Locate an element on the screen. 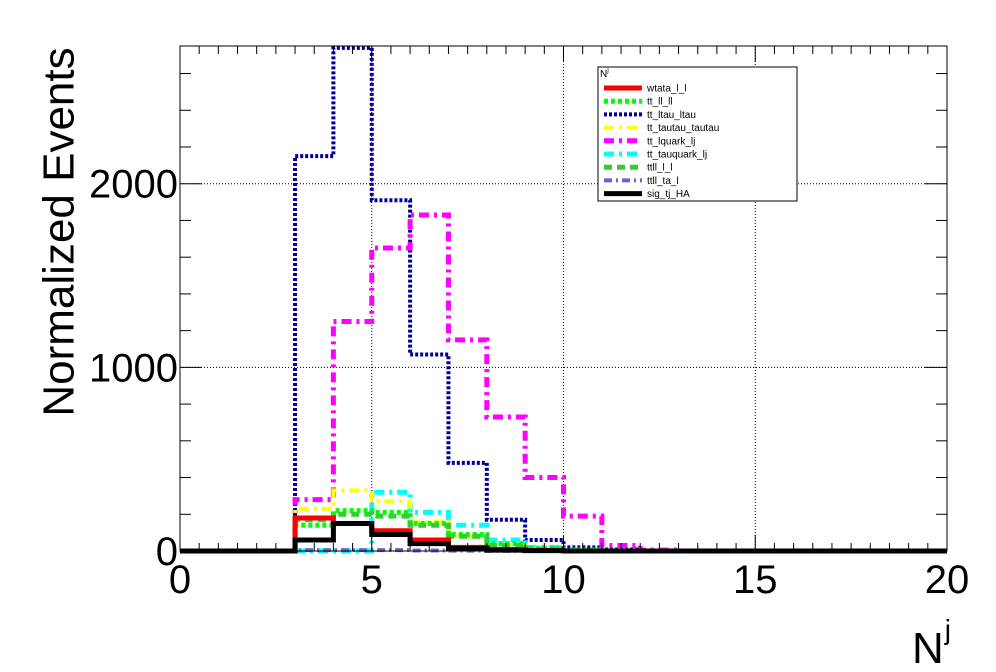 This screenshot has height=672, width=996. legend-label-ttll-ta-l: ttll_ta_l is located at coordinates (663, 181).